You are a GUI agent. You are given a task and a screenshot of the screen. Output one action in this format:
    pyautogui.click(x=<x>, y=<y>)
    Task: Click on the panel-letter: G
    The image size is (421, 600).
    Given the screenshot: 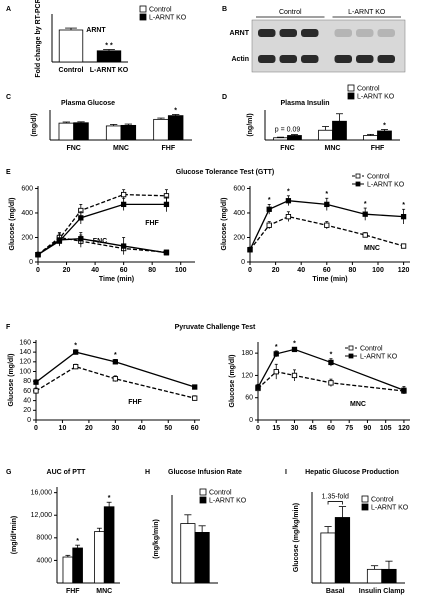 What is the action you would take?
    pyautogui.click(x=9, y=472)
    